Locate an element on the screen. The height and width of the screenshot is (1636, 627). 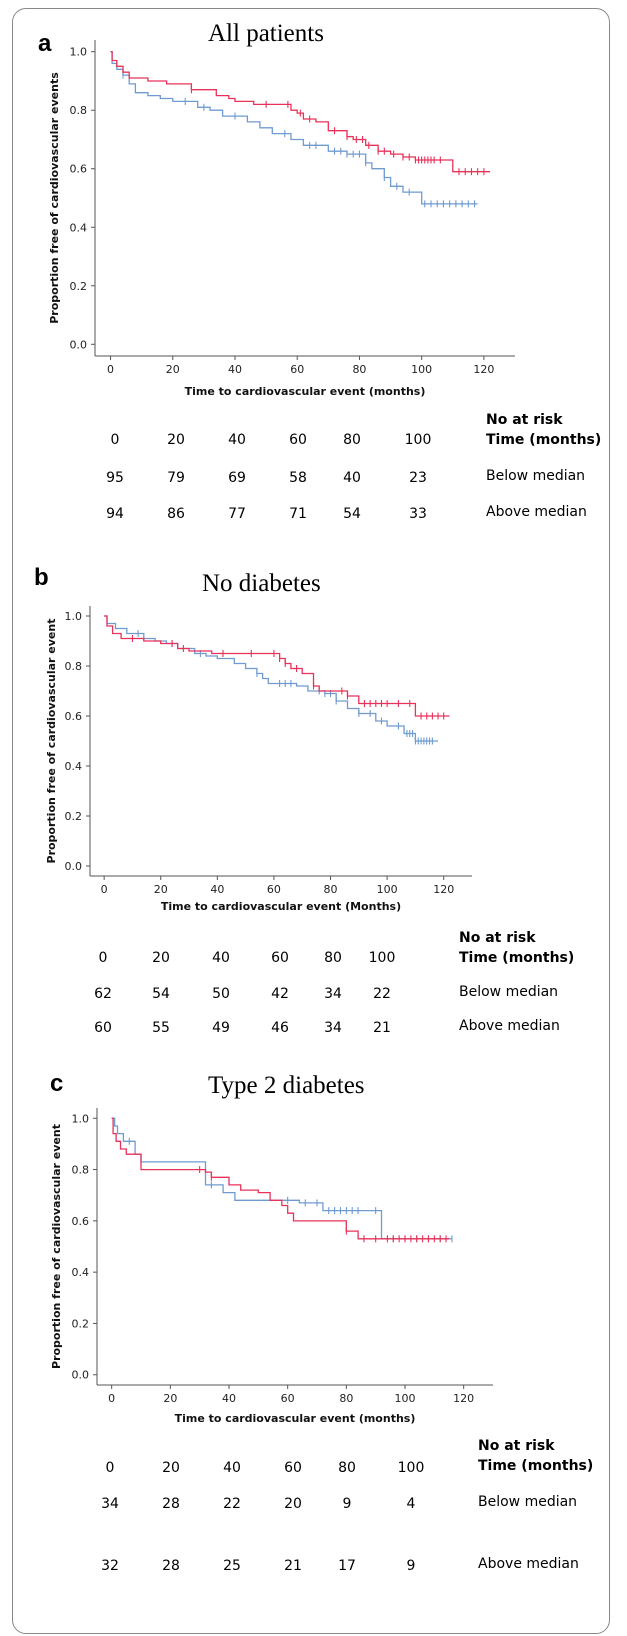
risk-count: 71 is located at coordinates (298, 514).